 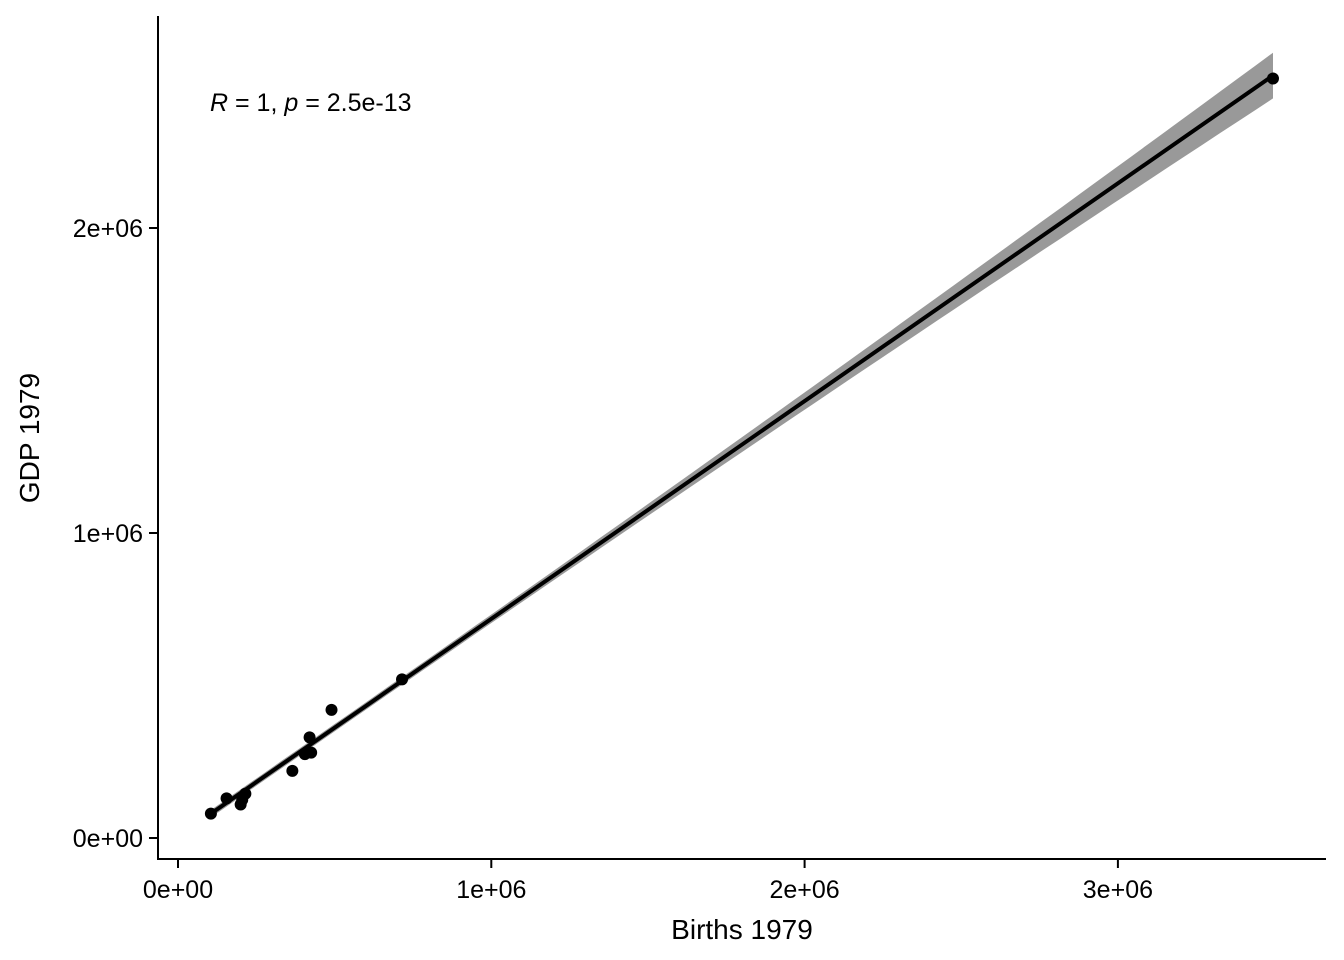 I want to click on y-axis-title: GDP 1979, so click(x=29, y=438).